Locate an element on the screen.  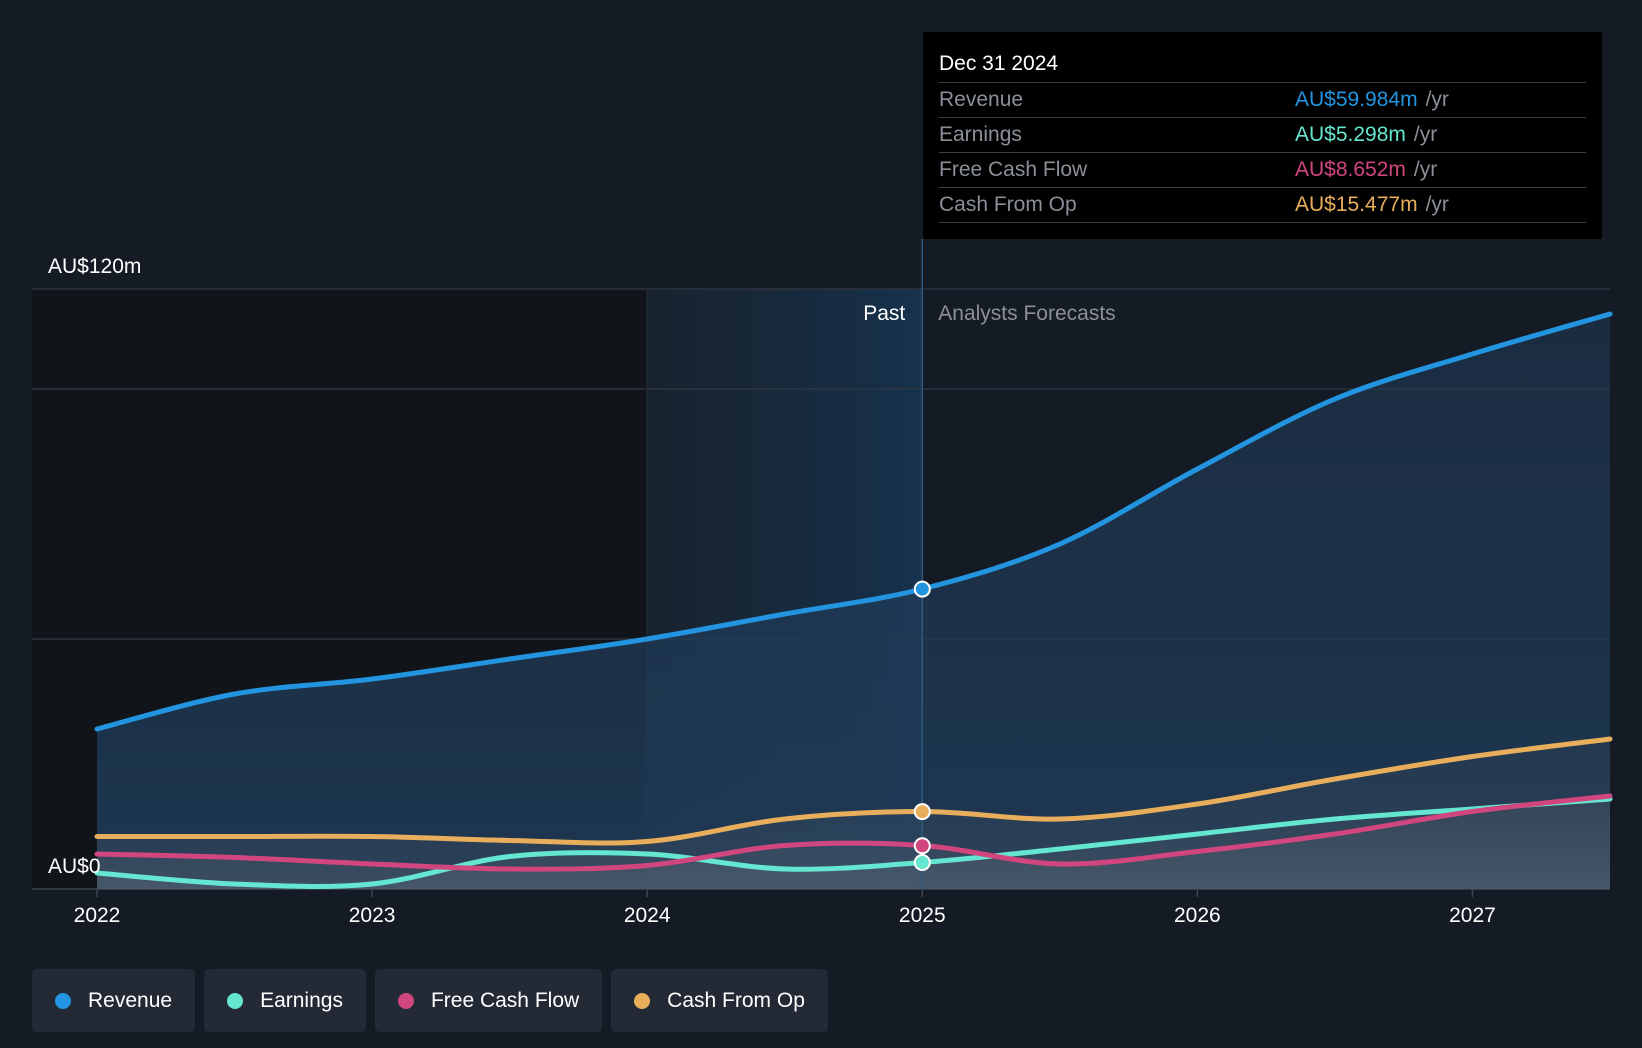
legend-label: Free Cash Flow is located at coordinates (505, 1000).